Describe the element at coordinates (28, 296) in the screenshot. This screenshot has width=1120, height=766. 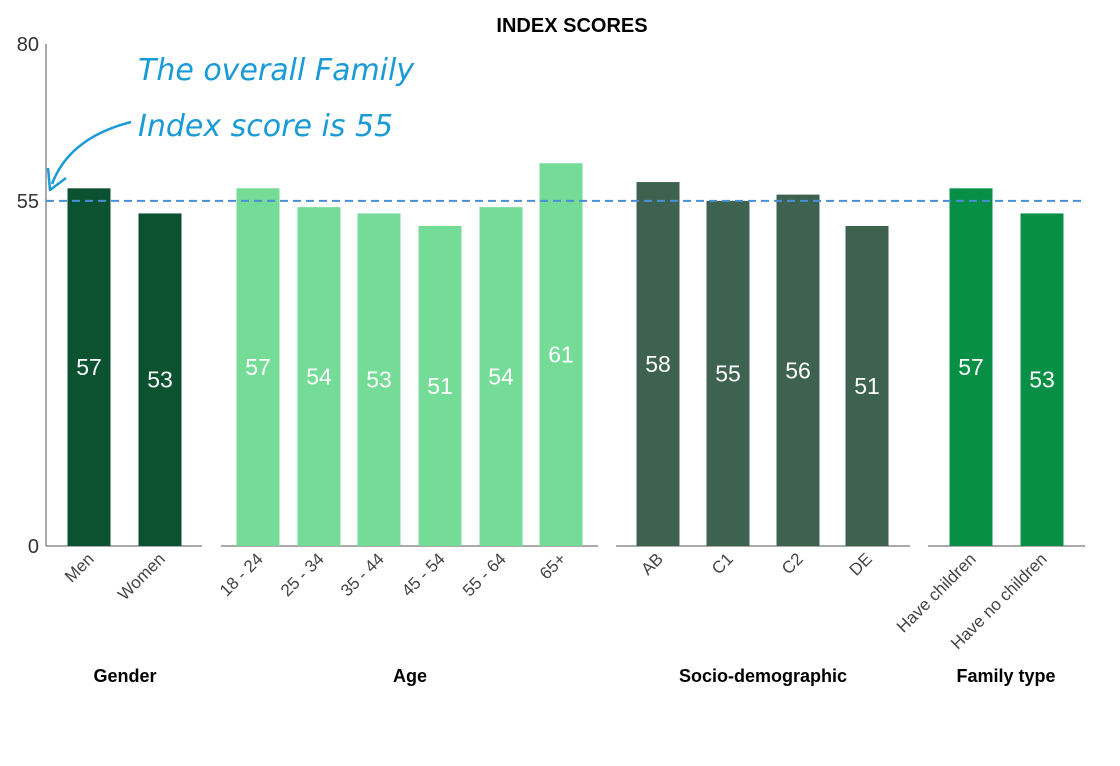
I see `y-tick-labels: 0 55 80` at that location.